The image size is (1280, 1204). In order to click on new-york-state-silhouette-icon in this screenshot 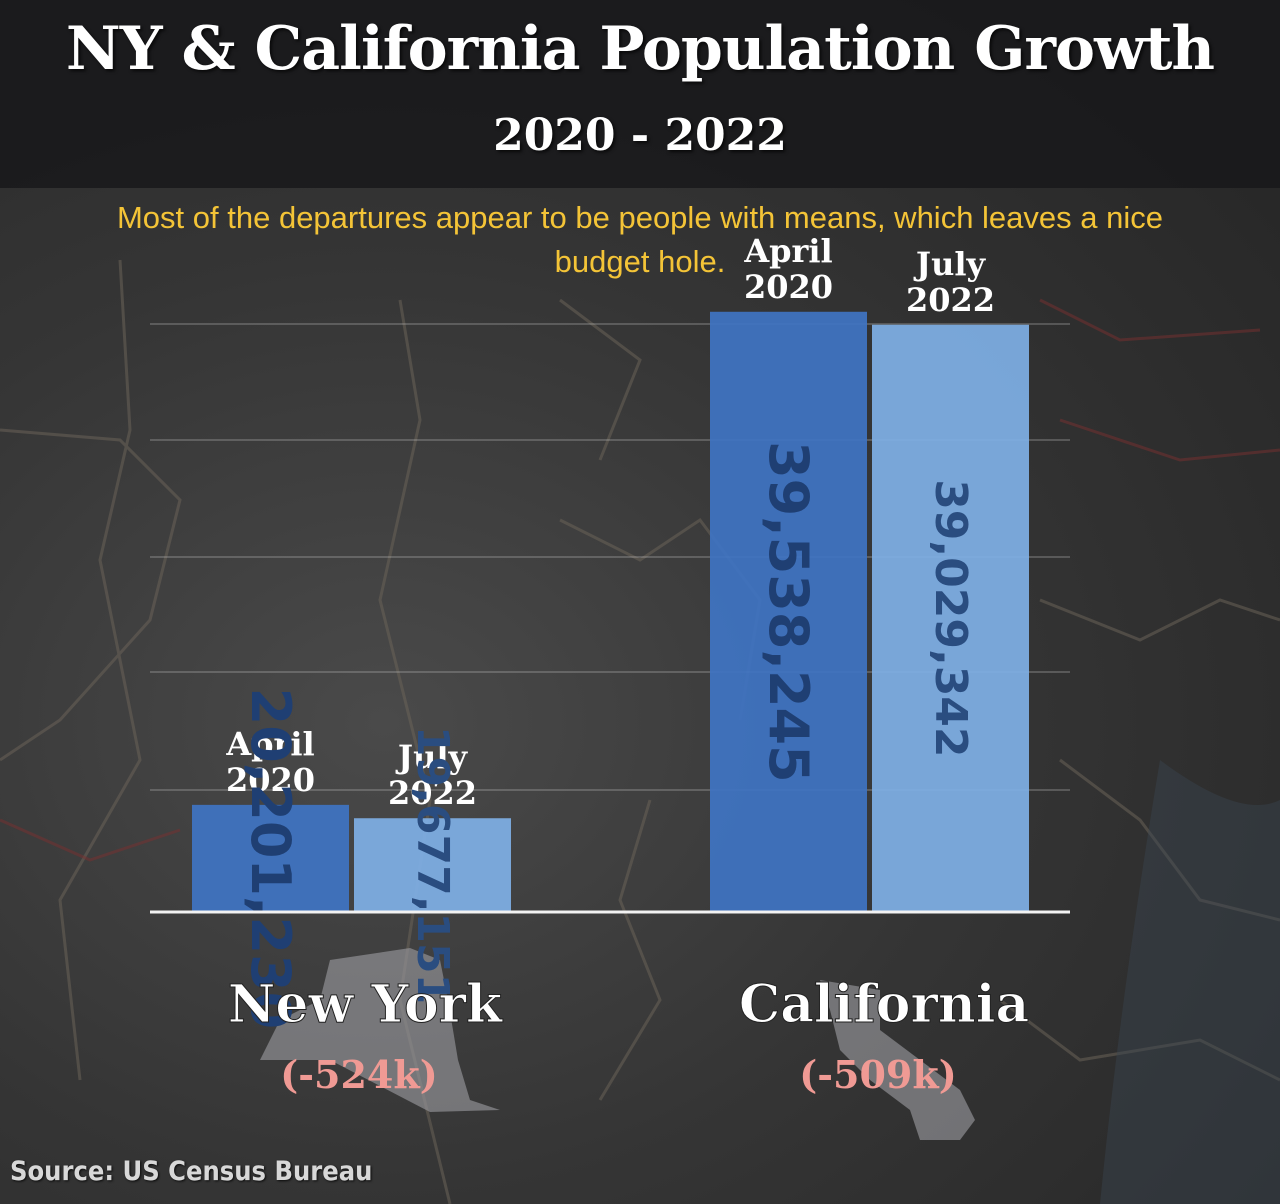, I will do `click(380, 1030)`.